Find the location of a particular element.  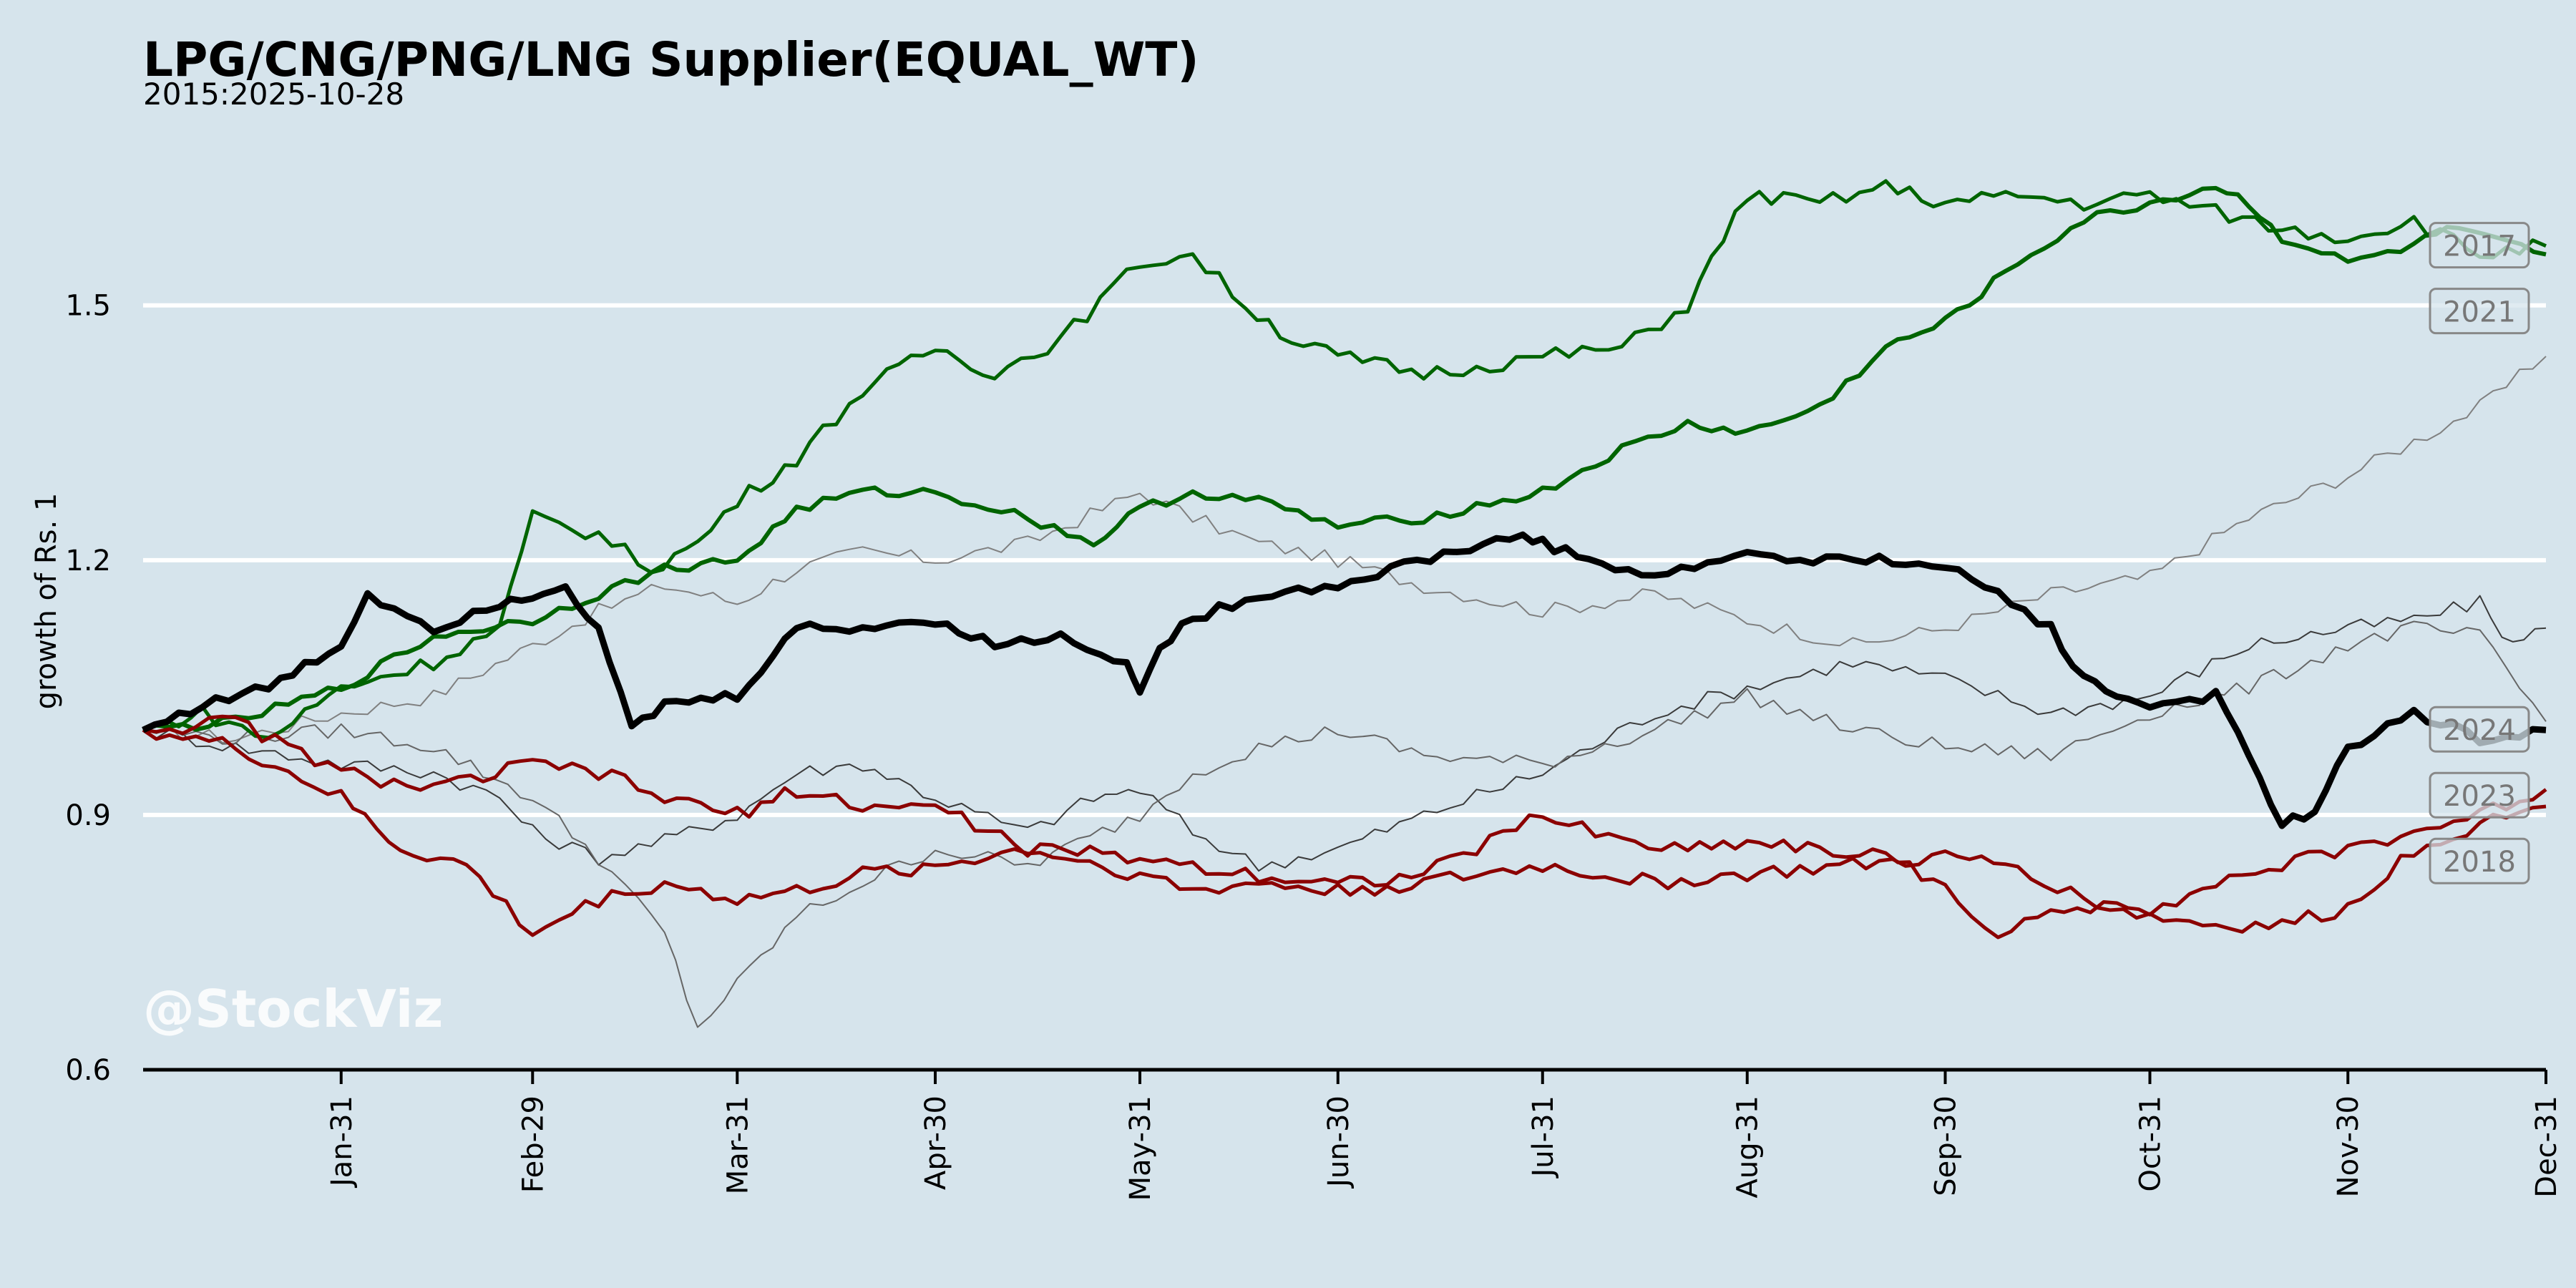

year-label-2018: 2018 is located at coordinates (2479, 860).